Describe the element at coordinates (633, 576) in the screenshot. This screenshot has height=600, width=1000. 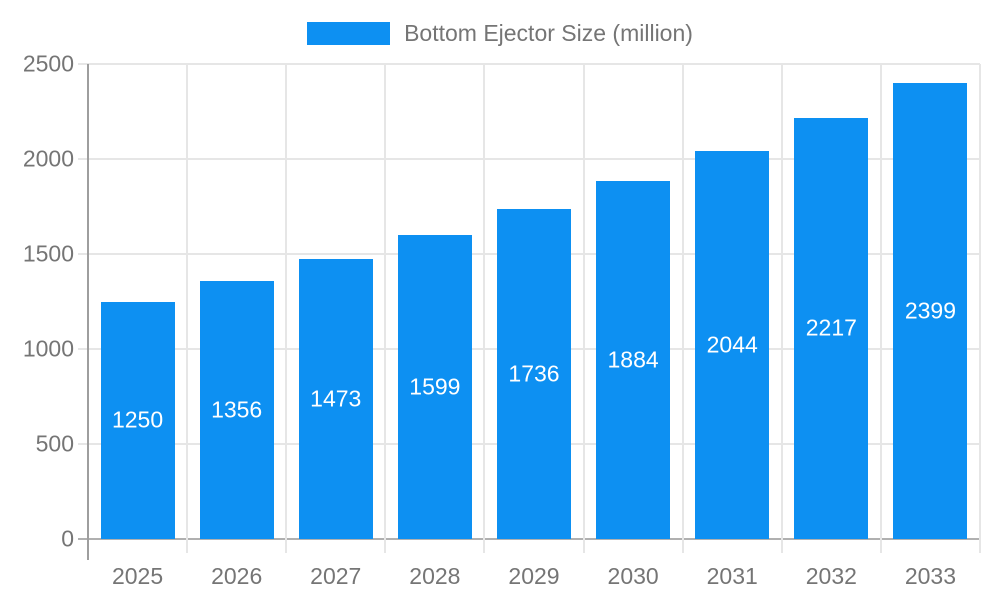
I see `x-axis-tick-label: 2030` at that location.